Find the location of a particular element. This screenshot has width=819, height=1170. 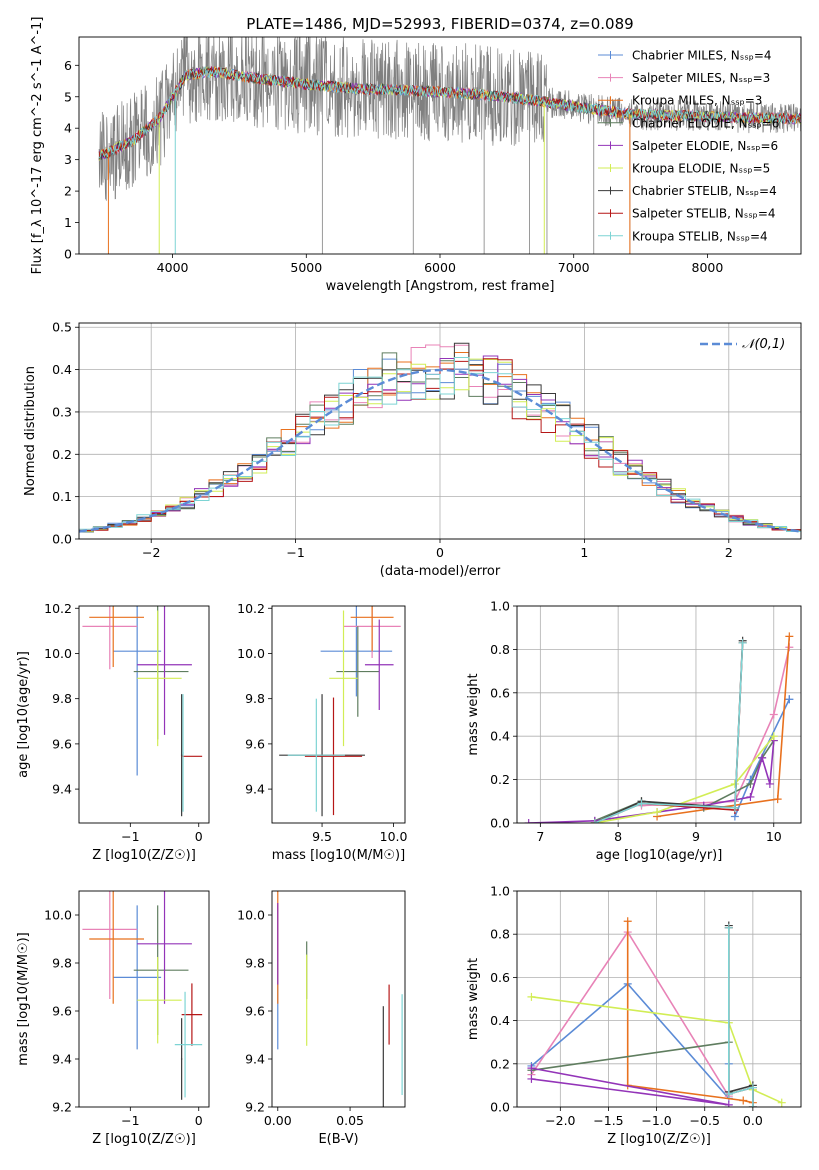

legend-label: Chabrier STELIB, Nₛₛₚ=4 is located at coordinates (704, 191).